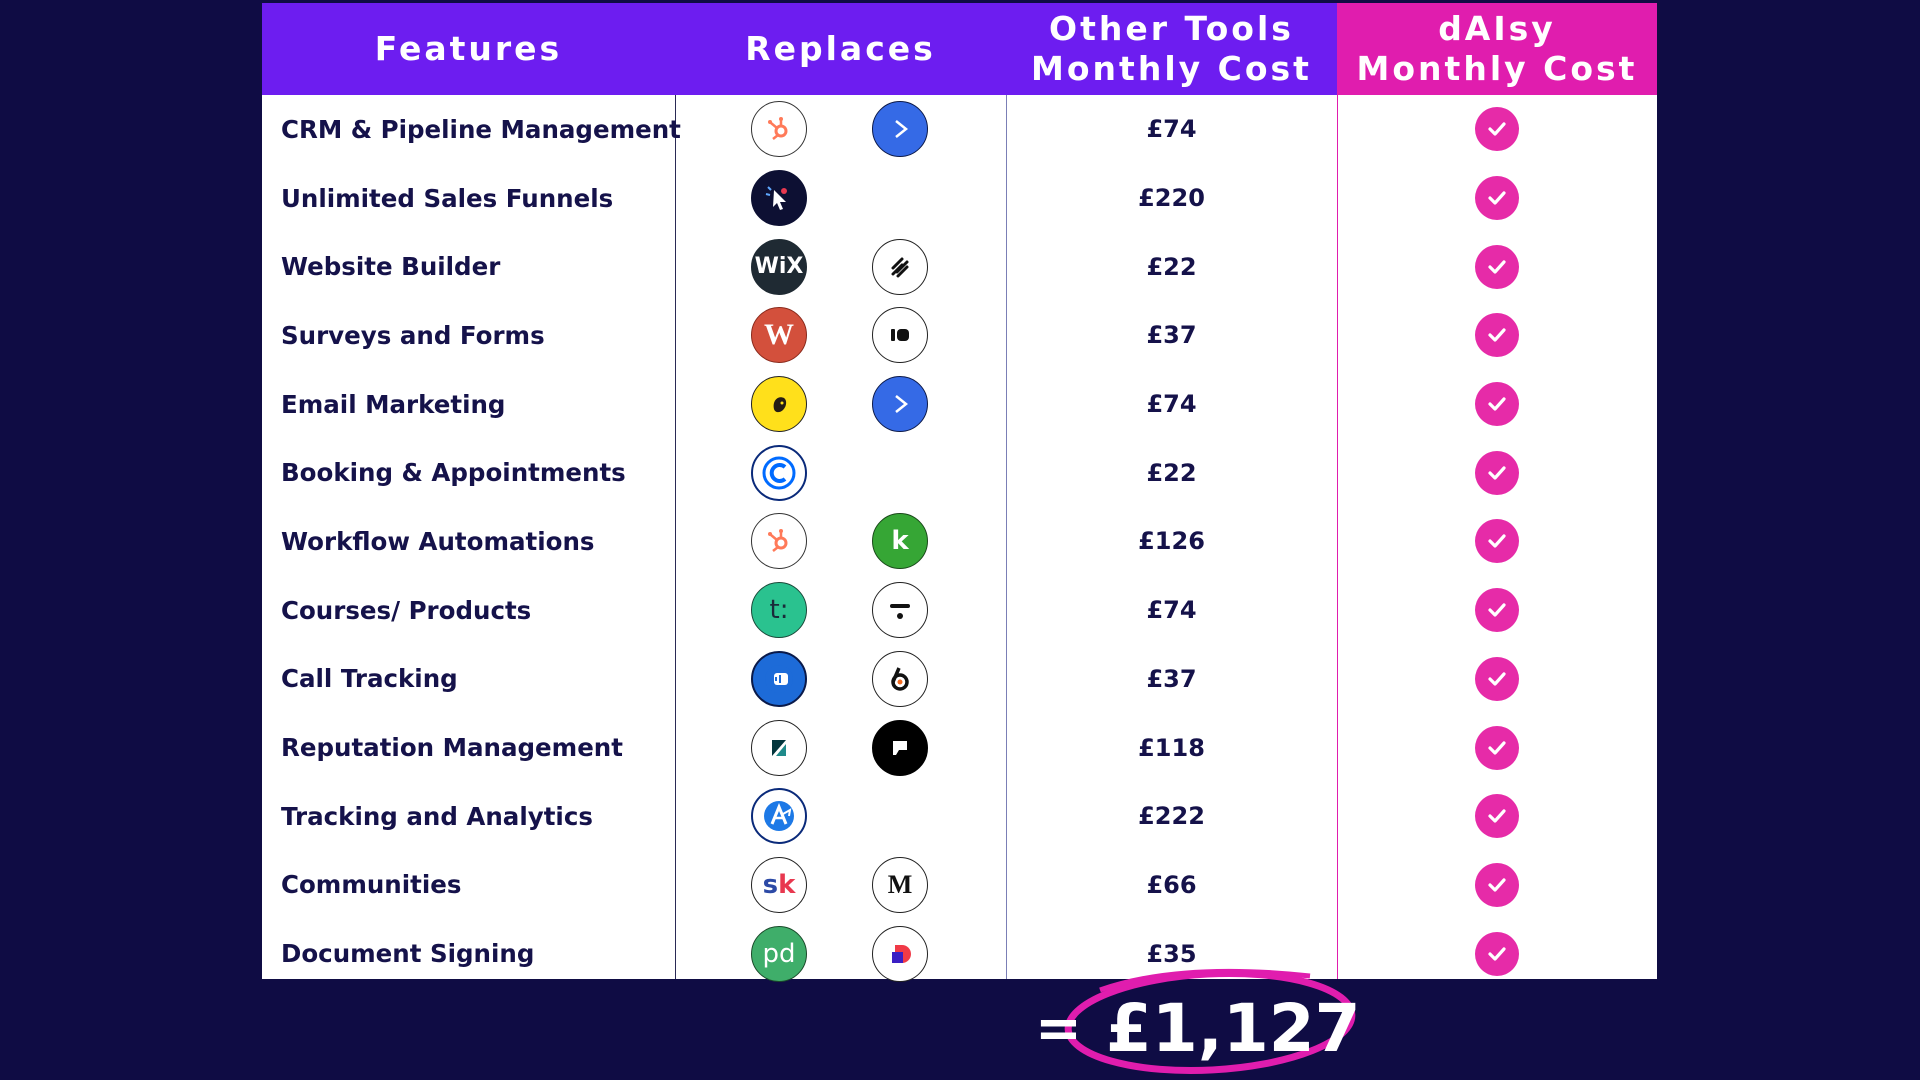  Describe the element at coordinates (900, 266) in the screenshot. I see `squarespace-icon` at that location.